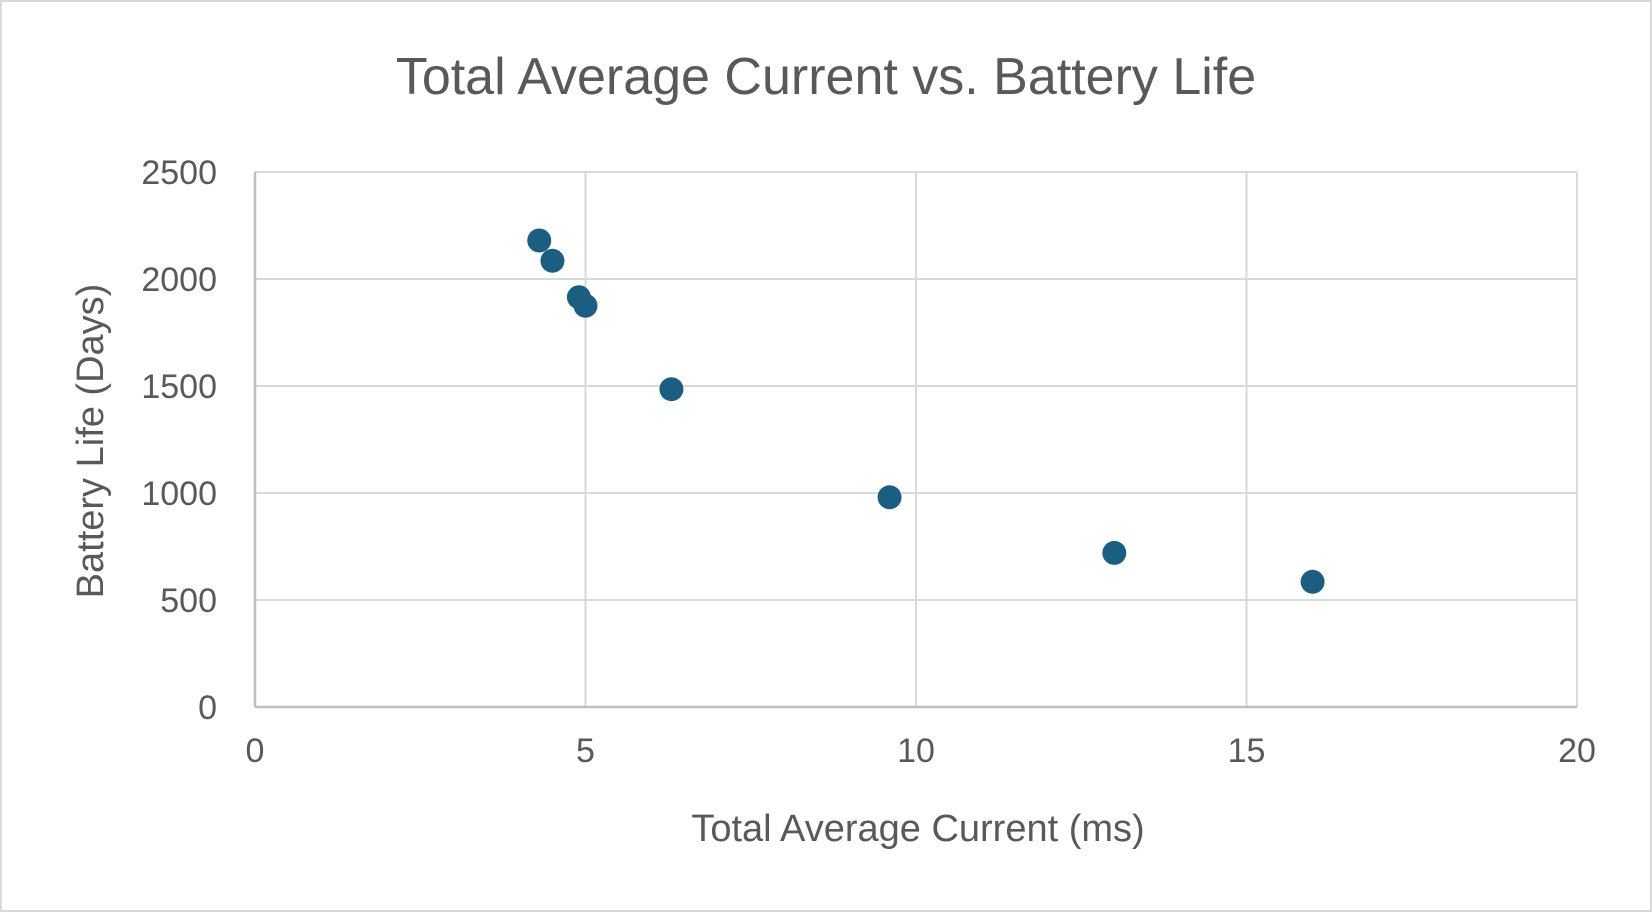  What do you see at coordinates (179, 494) in the screenshot?
I see `y-tick-label: 1000` at bounding box center [179, 494].